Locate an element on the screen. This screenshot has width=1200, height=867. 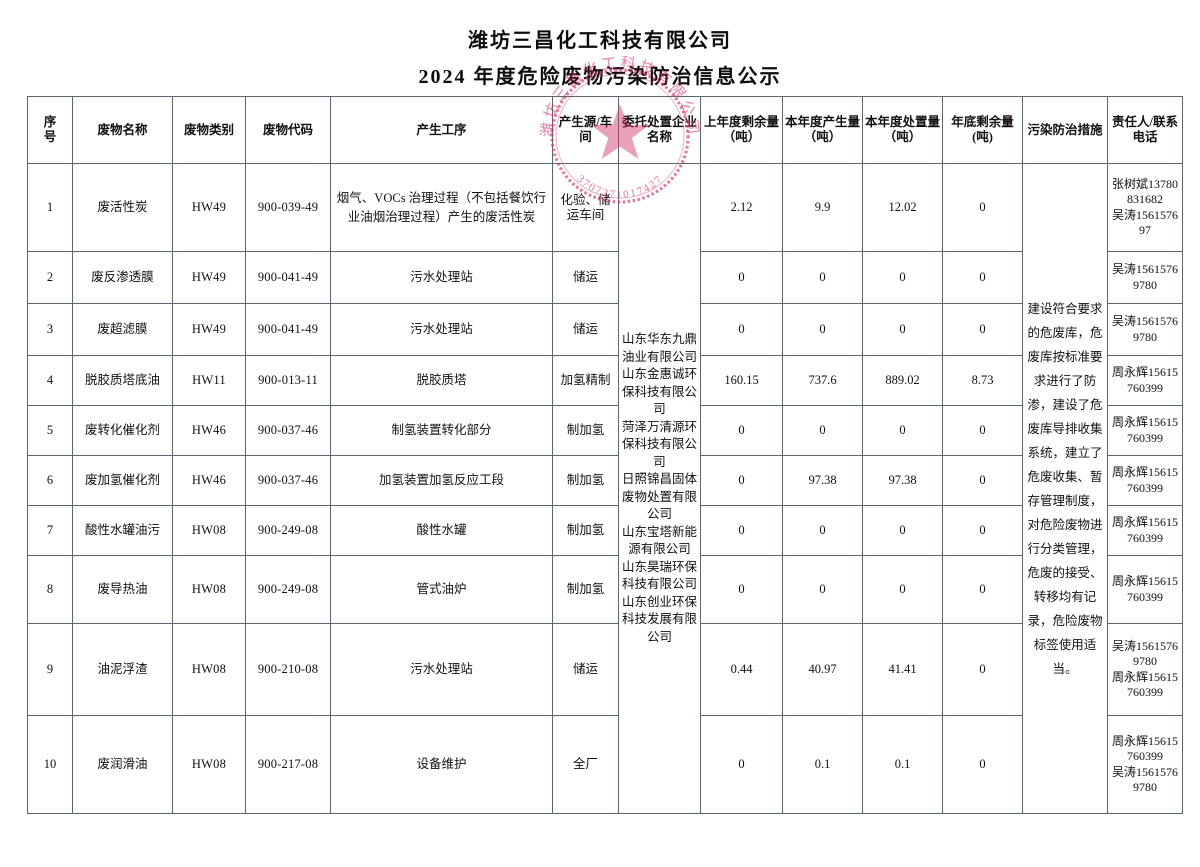
cell-no: 7 is located at coordinates (50, 530).